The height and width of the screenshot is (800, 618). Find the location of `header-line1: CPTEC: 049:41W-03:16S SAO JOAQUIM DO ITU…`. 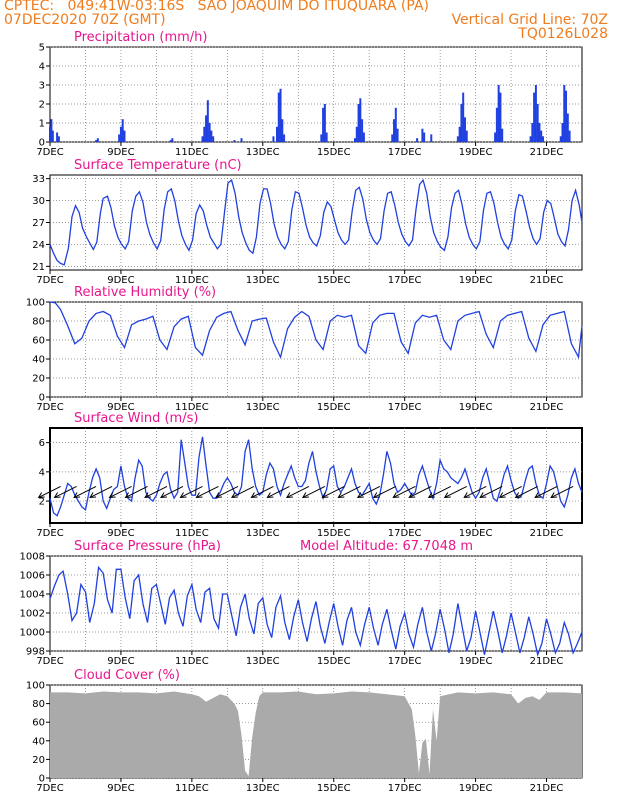

header-line1: CPTEC: 049:41W-03:16S SAO JOAQUIM DO ITU… is located at coordinates (216, 7).